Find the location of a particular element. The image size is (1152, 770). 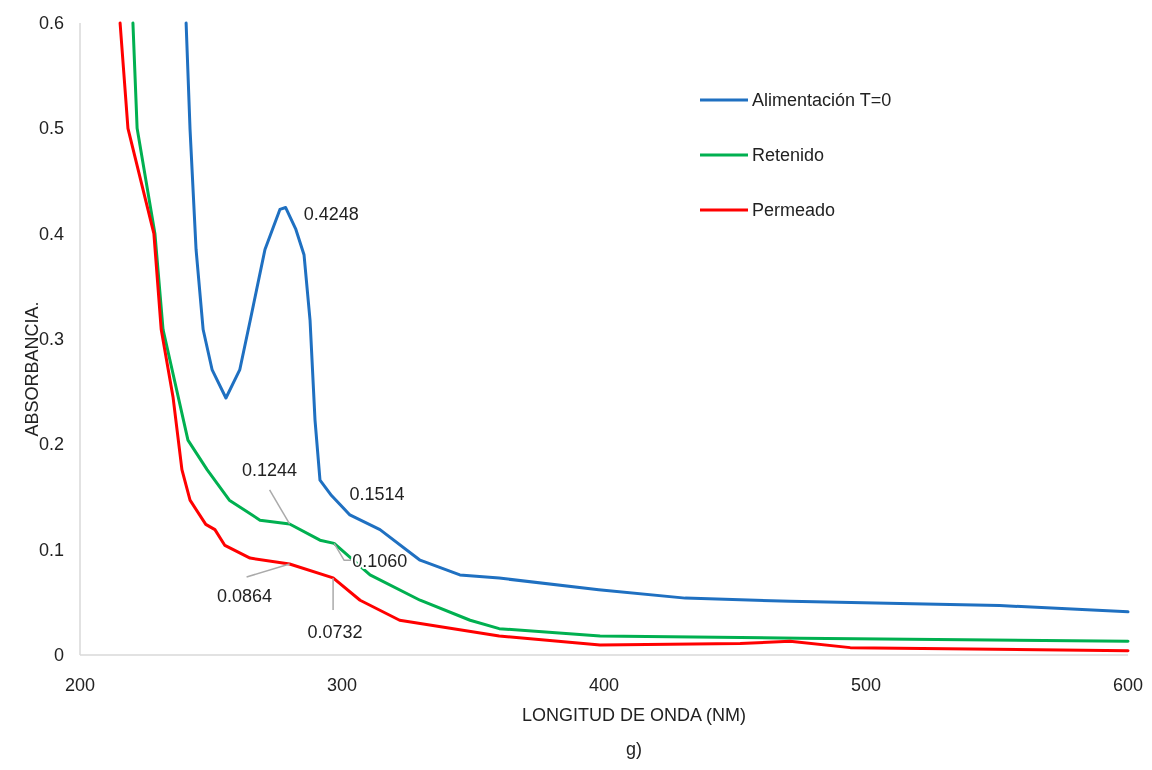

y-tick-label: 0.5 is located at coordinates (51, 128).